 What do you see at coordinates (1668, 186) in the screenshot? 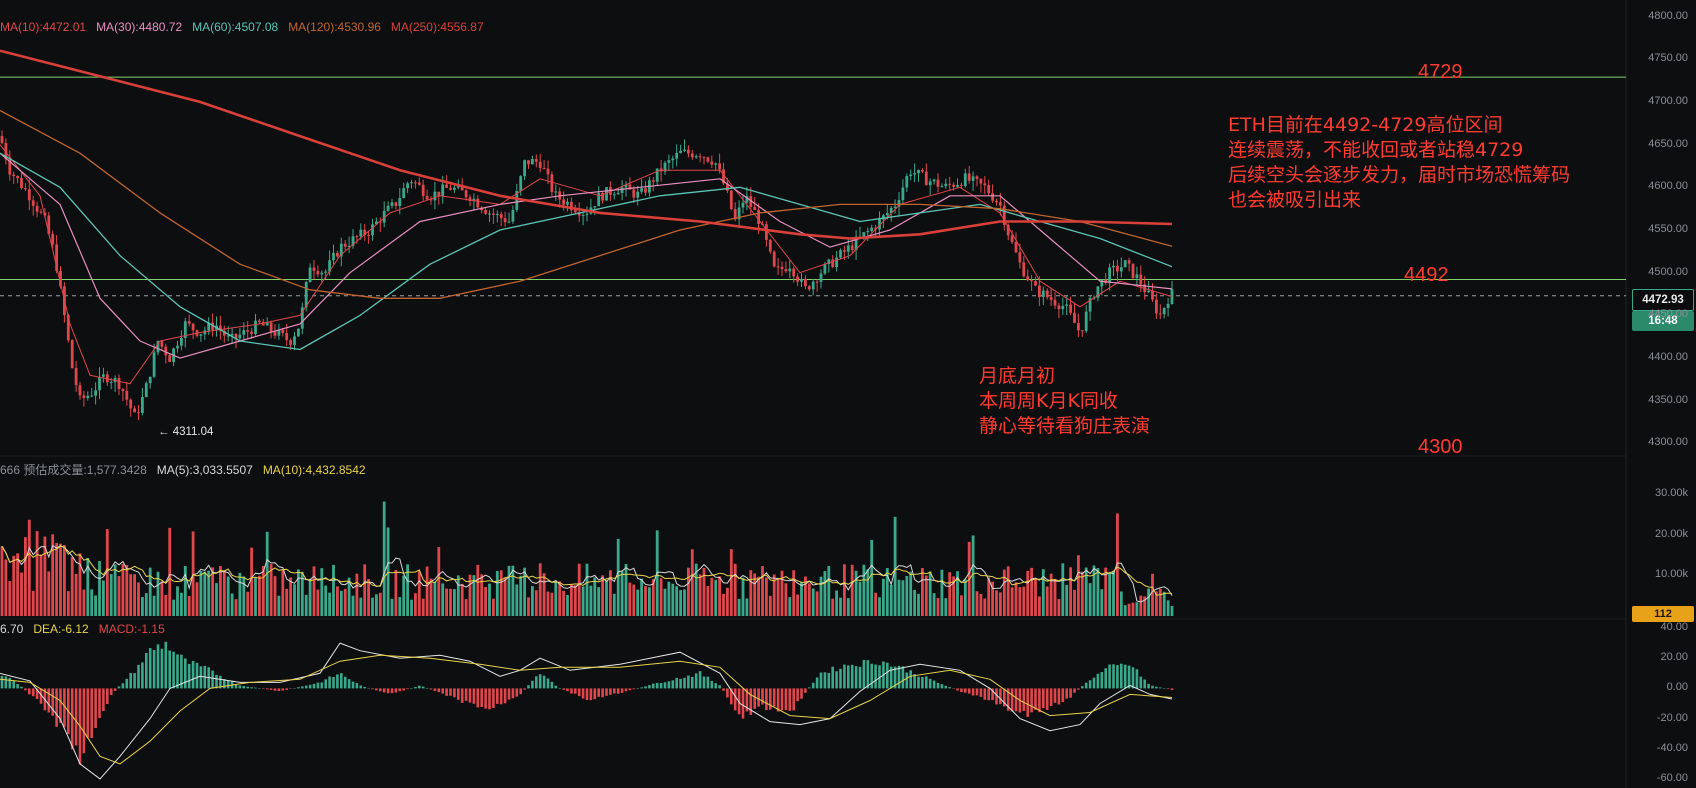
I see `price-tick-label: 4600.00` at bounding box center [1668, 186].